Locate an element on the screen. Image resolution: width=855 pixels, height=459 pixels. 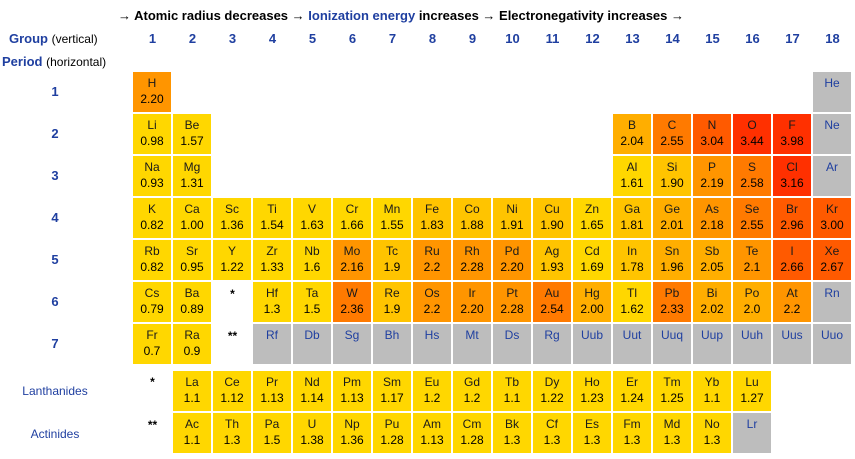
element-symbol: Ds is located at coordinates (512, 335).